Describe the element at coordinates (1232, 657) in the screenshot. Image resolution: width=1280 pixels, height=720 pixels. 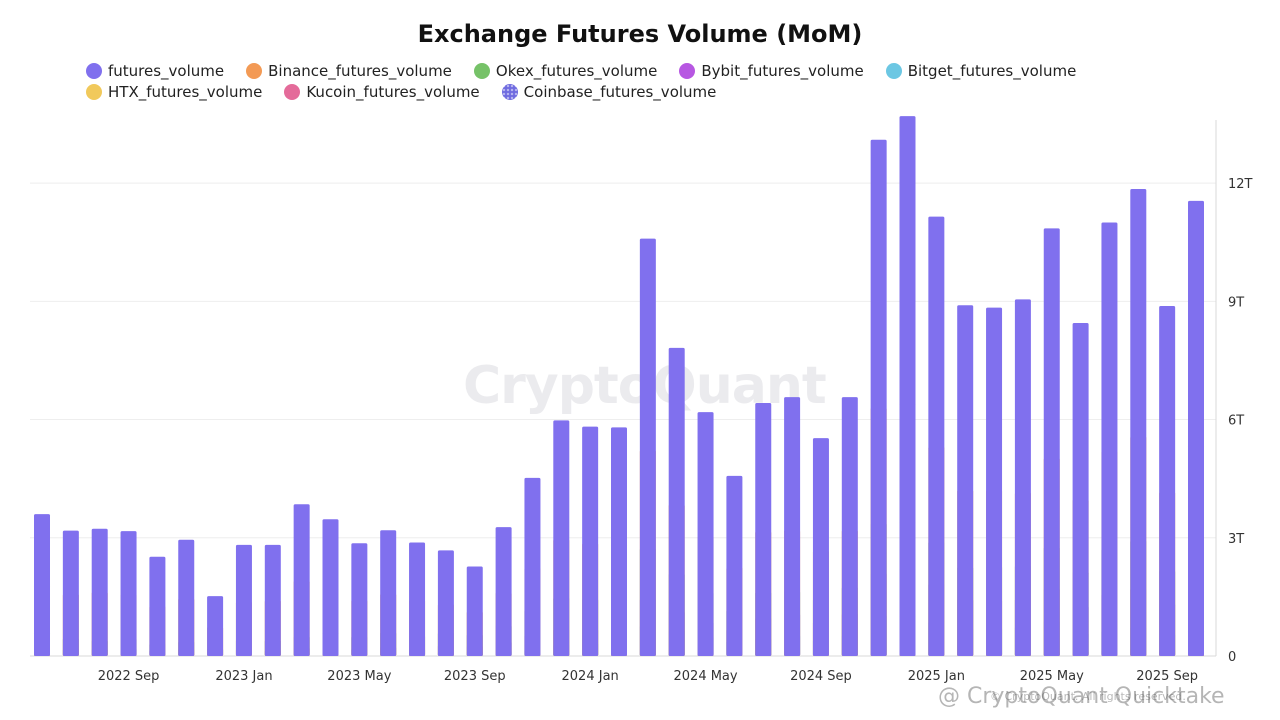
I see `y-tick-label: 0` at that location.